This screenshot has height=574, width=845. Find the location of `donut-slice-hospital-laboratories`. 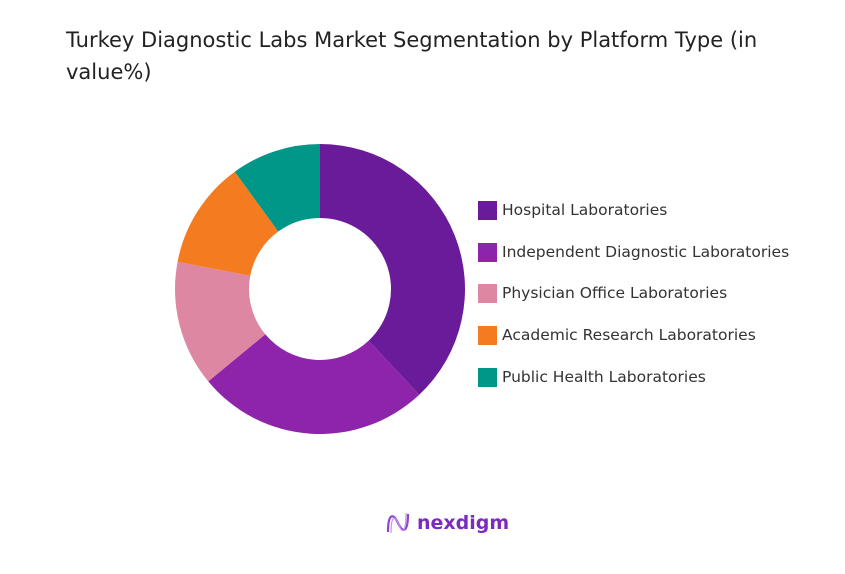

donut-slice-hospital-laboratories is located at coordinates (392, 269).